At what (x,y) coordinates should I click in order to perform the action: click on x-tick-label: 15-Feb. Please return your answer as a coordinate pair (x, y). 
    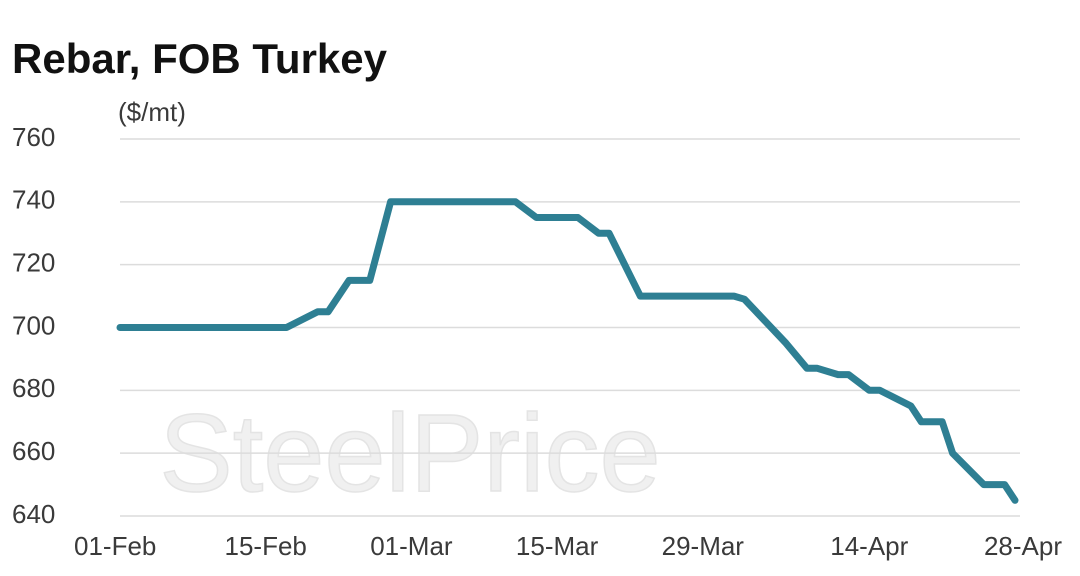
    Looking at the image, I should click on (266, 546).